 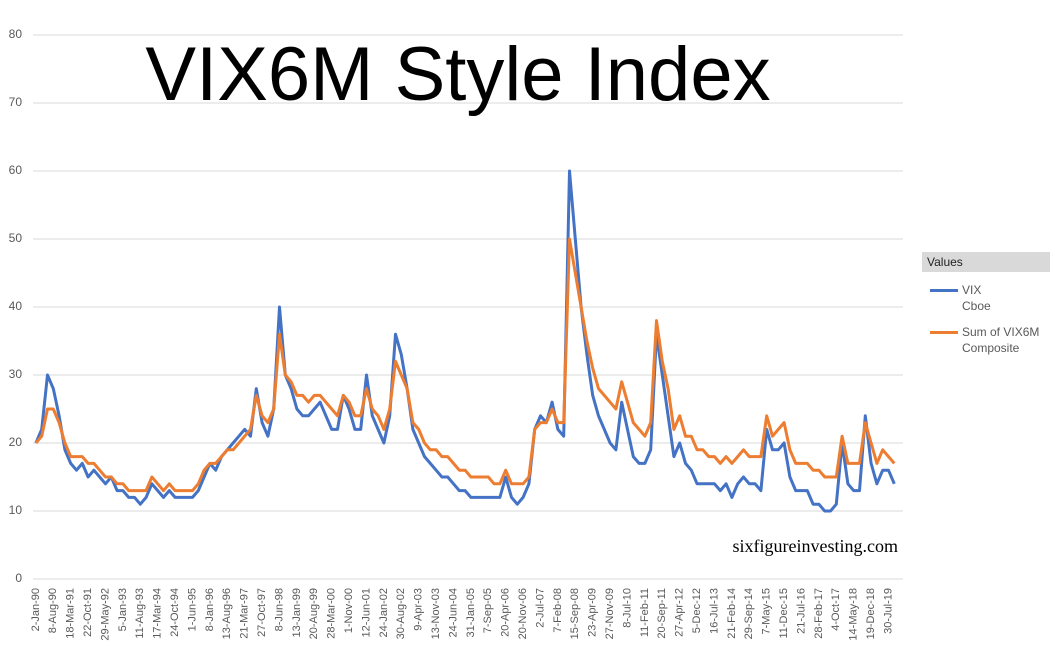 I want to click on x-tick-label: 2-Jan-90, so click(x=36, y=609).